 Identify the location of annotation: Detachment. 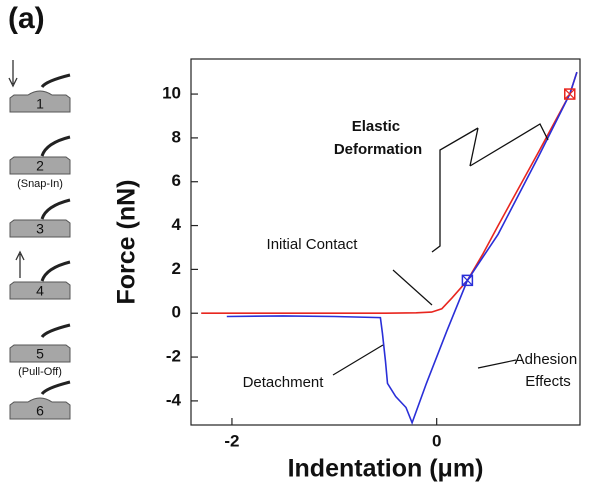
(284, 382).